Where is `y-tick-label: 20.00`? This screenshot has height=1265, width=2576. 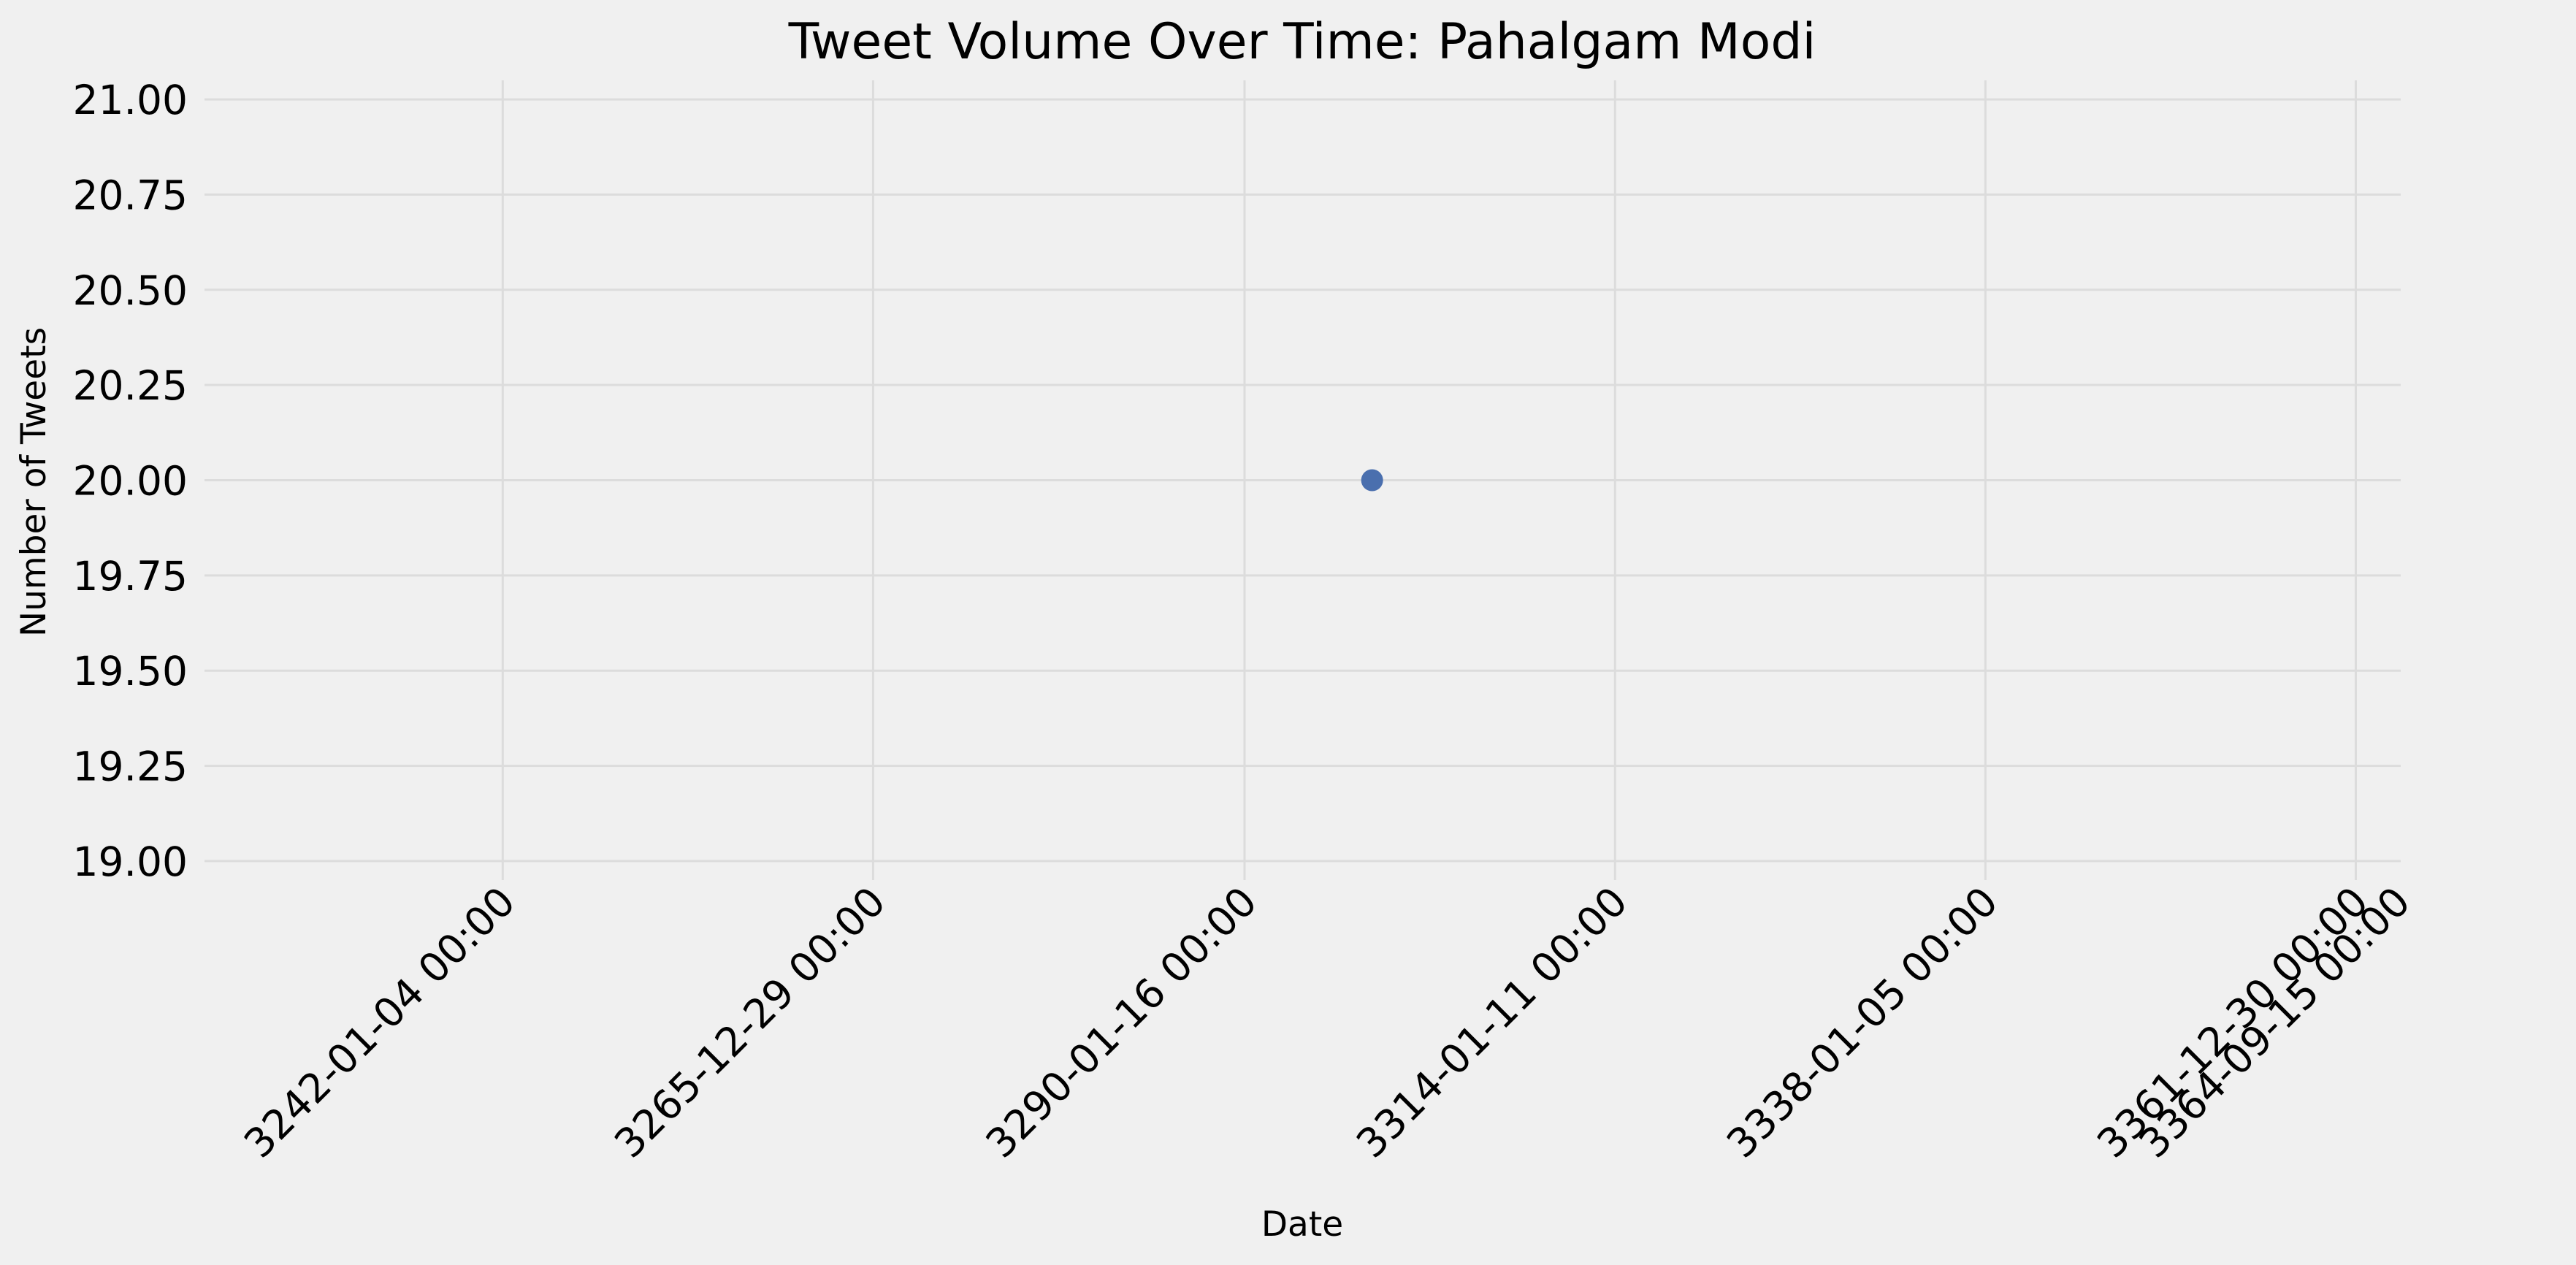 y-tick-label: 20.00 is located at coordinates (130, 482).